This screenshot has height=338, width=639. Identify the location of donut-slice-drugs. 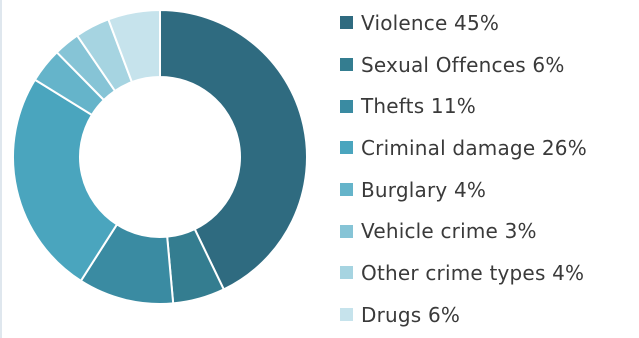
(134, 46).